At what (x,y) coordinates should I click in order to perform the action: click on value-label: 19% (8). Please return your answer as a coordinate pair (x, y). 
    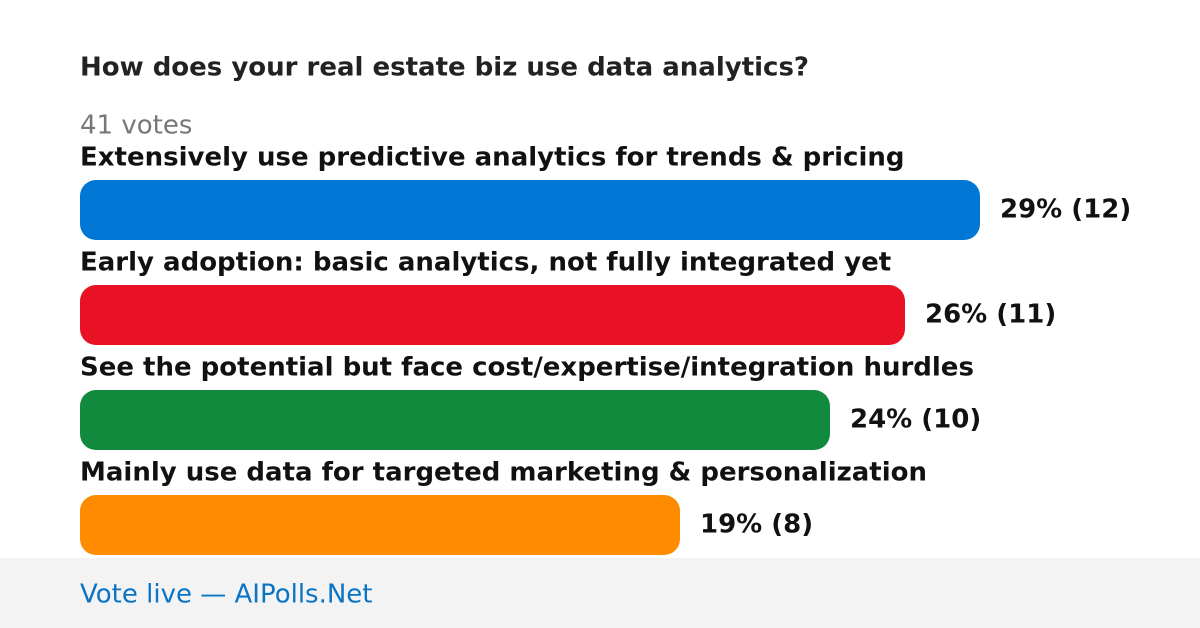
    Looking at the image, I should click on (756, 525).